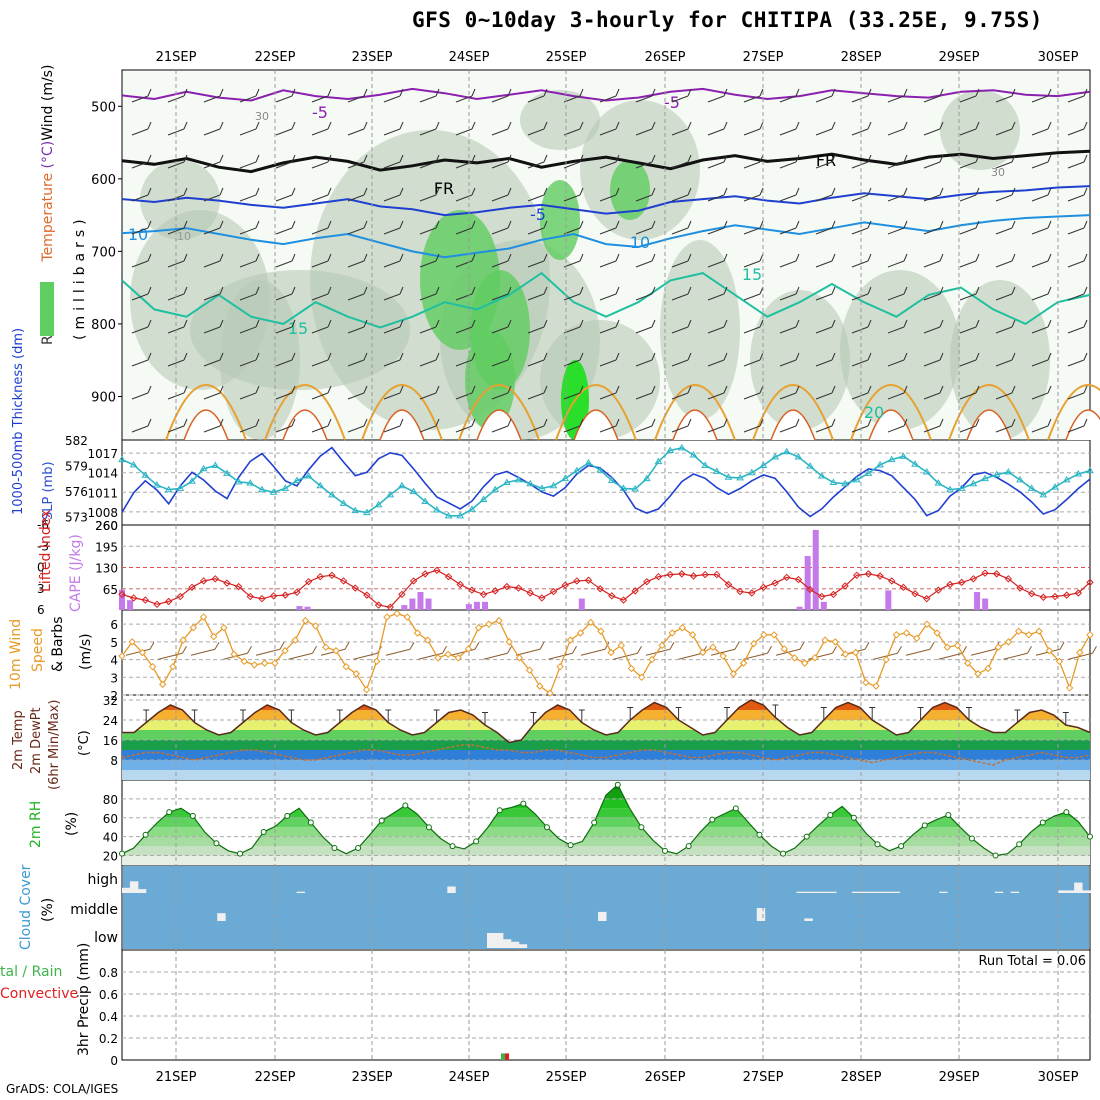  I want to click on top-date-label: 27SEP, so click(763, 57).